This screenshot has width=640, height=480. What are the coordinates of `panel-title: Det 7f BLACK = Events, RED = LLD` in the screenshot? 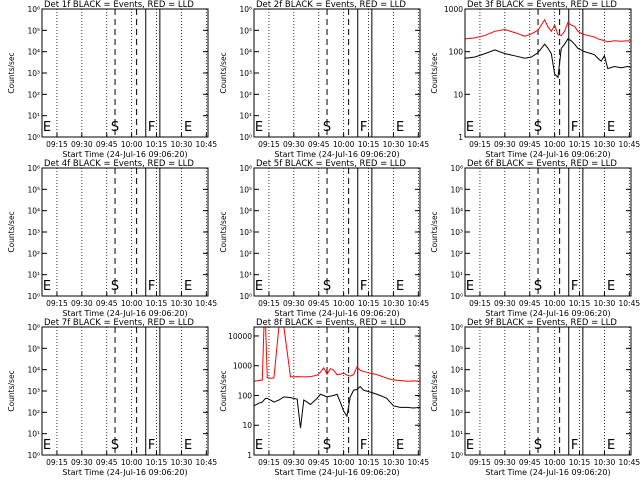 It's located at (119, 323).